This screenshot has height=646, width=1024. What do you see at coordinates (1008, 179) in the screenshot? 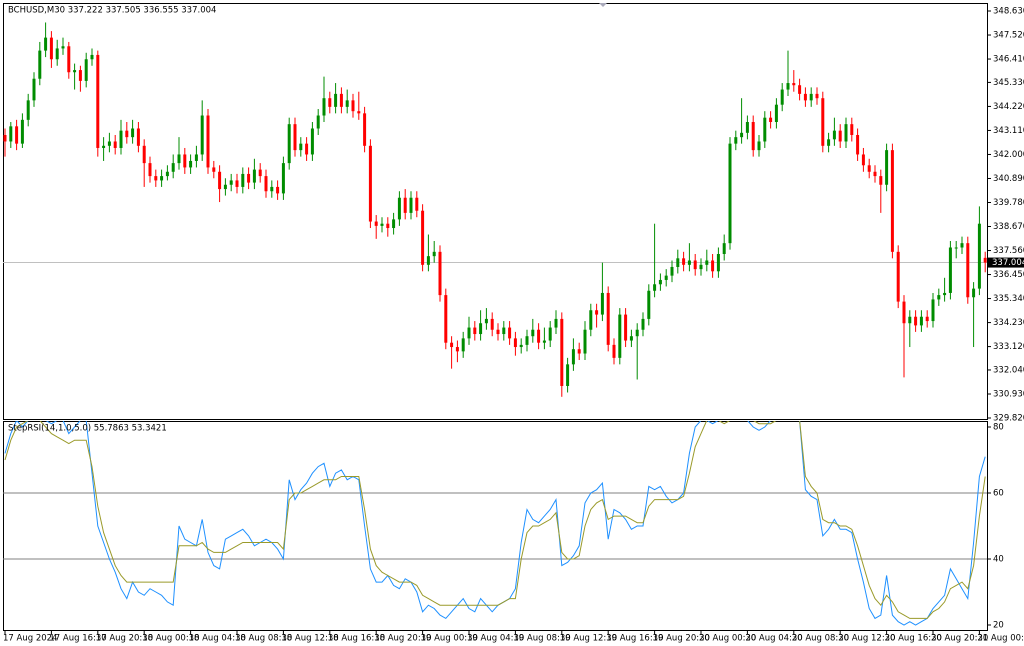
I see `y-tick-label: 340.890` at bounding box center [1008, 179].